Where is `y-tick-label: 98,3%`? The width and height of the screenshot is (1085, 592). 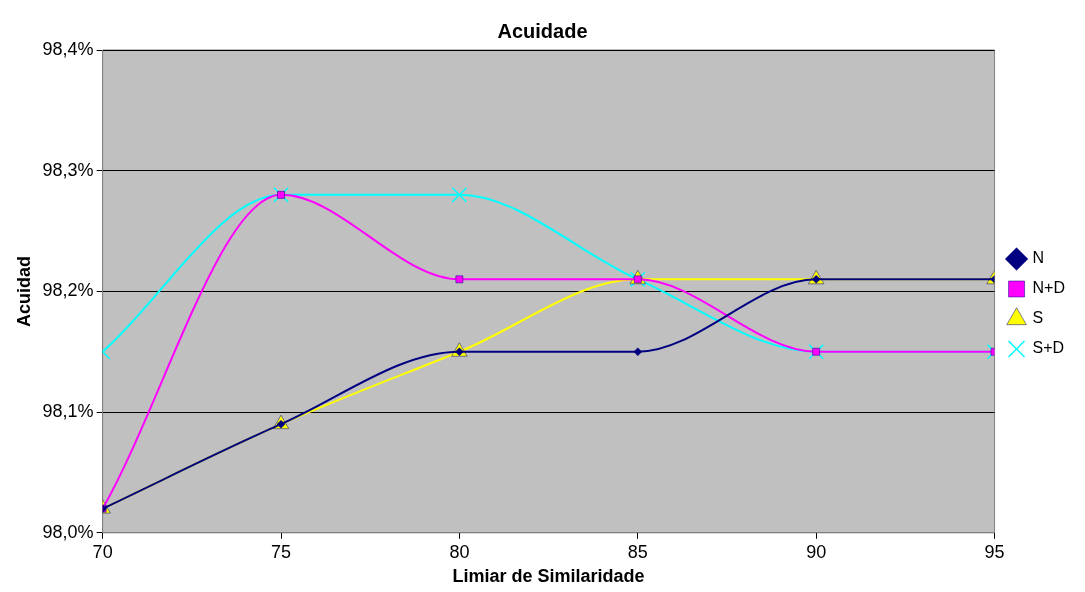
y-tick-label: 98,3% is located at coordinates (68, 169).